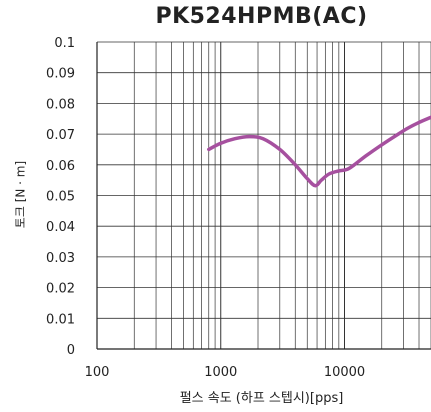 This screenshot has width=431, height=412. I want to click on y-tick-label: 0.09, so click(60, 74).